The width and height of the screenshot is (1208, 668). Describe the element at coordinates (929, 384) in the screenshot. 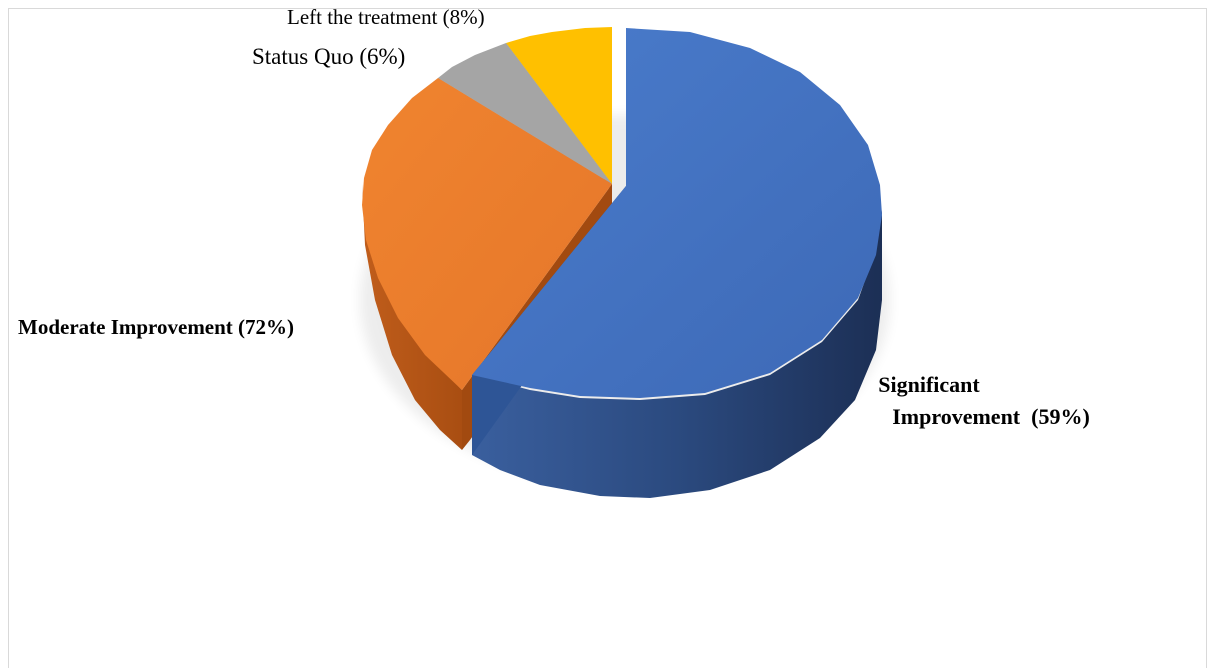

I see `label-significant-improvement-line-1: Significant` at that location.